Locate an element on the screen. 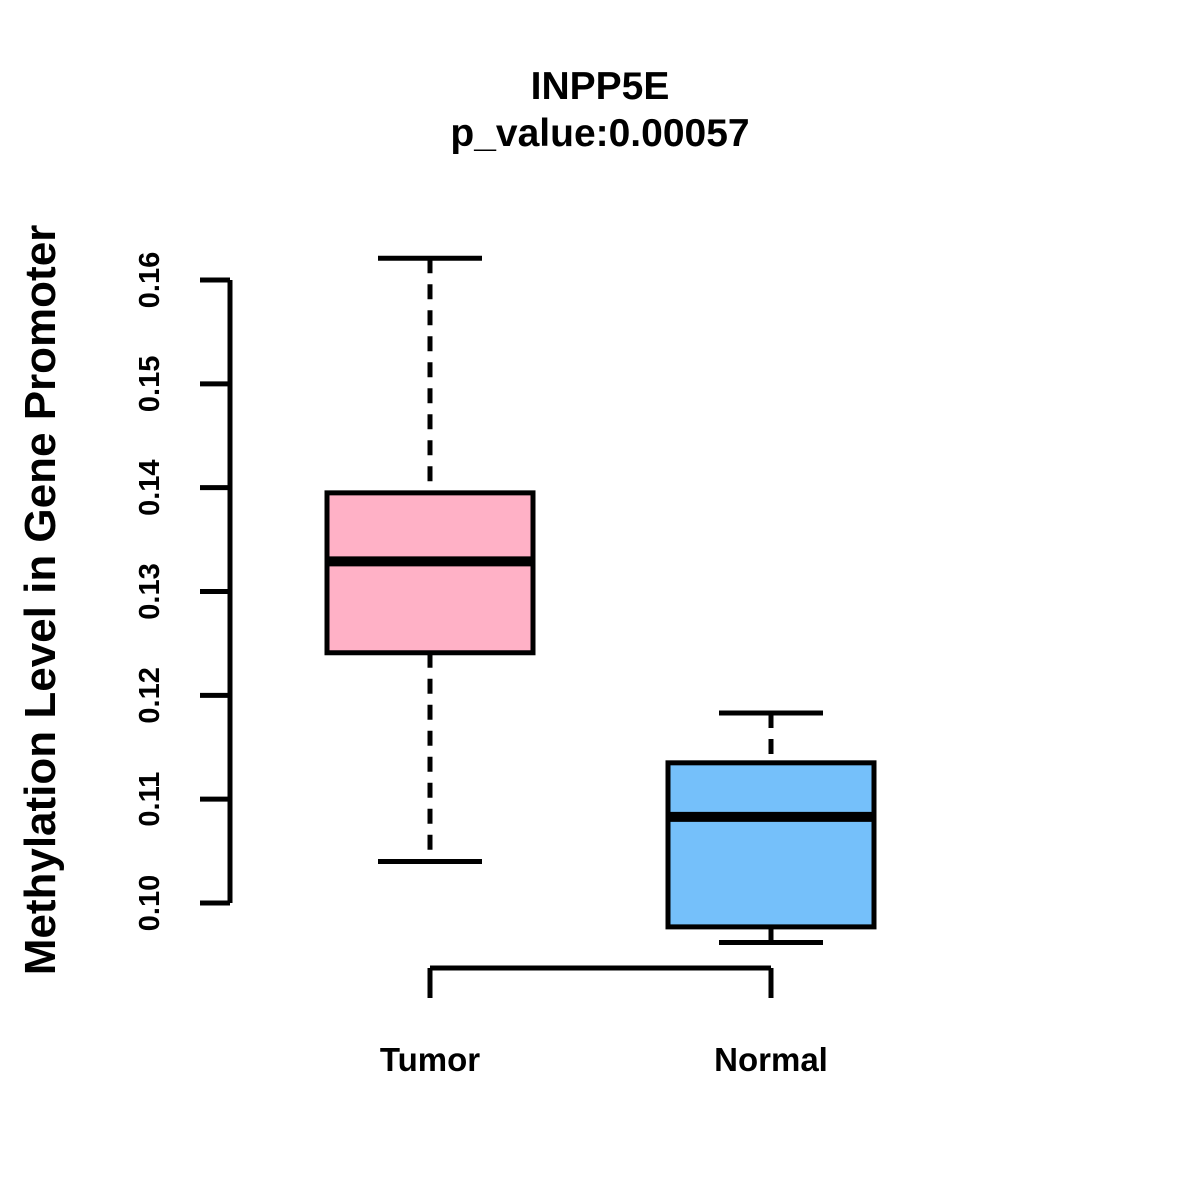 This screenshot has width=1200, height=1200. boxplot-tumor is located at coordinates (430, 559).